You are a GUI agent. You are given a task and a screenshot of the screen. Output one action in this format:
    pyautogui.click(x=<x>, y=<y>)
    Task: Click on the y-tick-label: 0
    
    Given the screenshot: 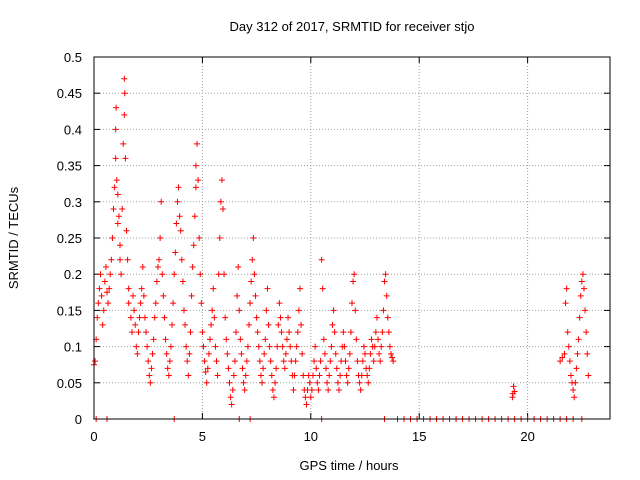 What is the action you would take?
    pyautogui.click(x=78, y=419)
    